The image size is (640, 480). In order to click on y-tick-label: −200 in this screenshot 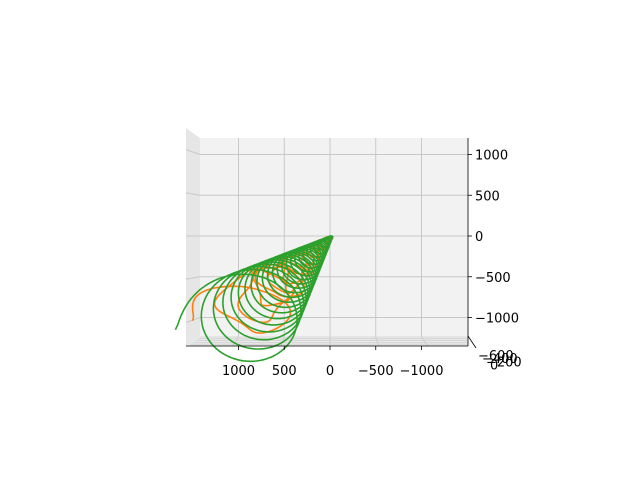, I will do `click(504, 362)`.